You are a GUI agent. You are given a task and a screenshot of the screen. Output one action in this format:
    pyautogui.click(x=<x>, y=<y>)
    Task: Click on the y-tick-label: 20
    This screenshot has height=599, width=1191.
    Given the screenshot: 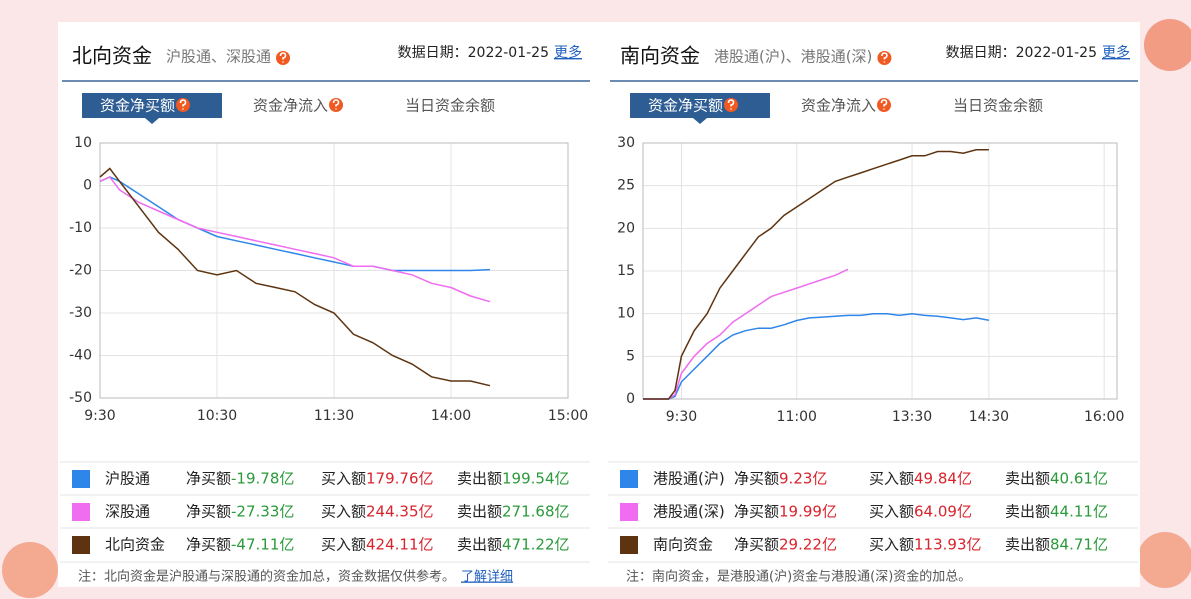 What is the action you would take?
    pyautogui.click(x=626, y=228)
    